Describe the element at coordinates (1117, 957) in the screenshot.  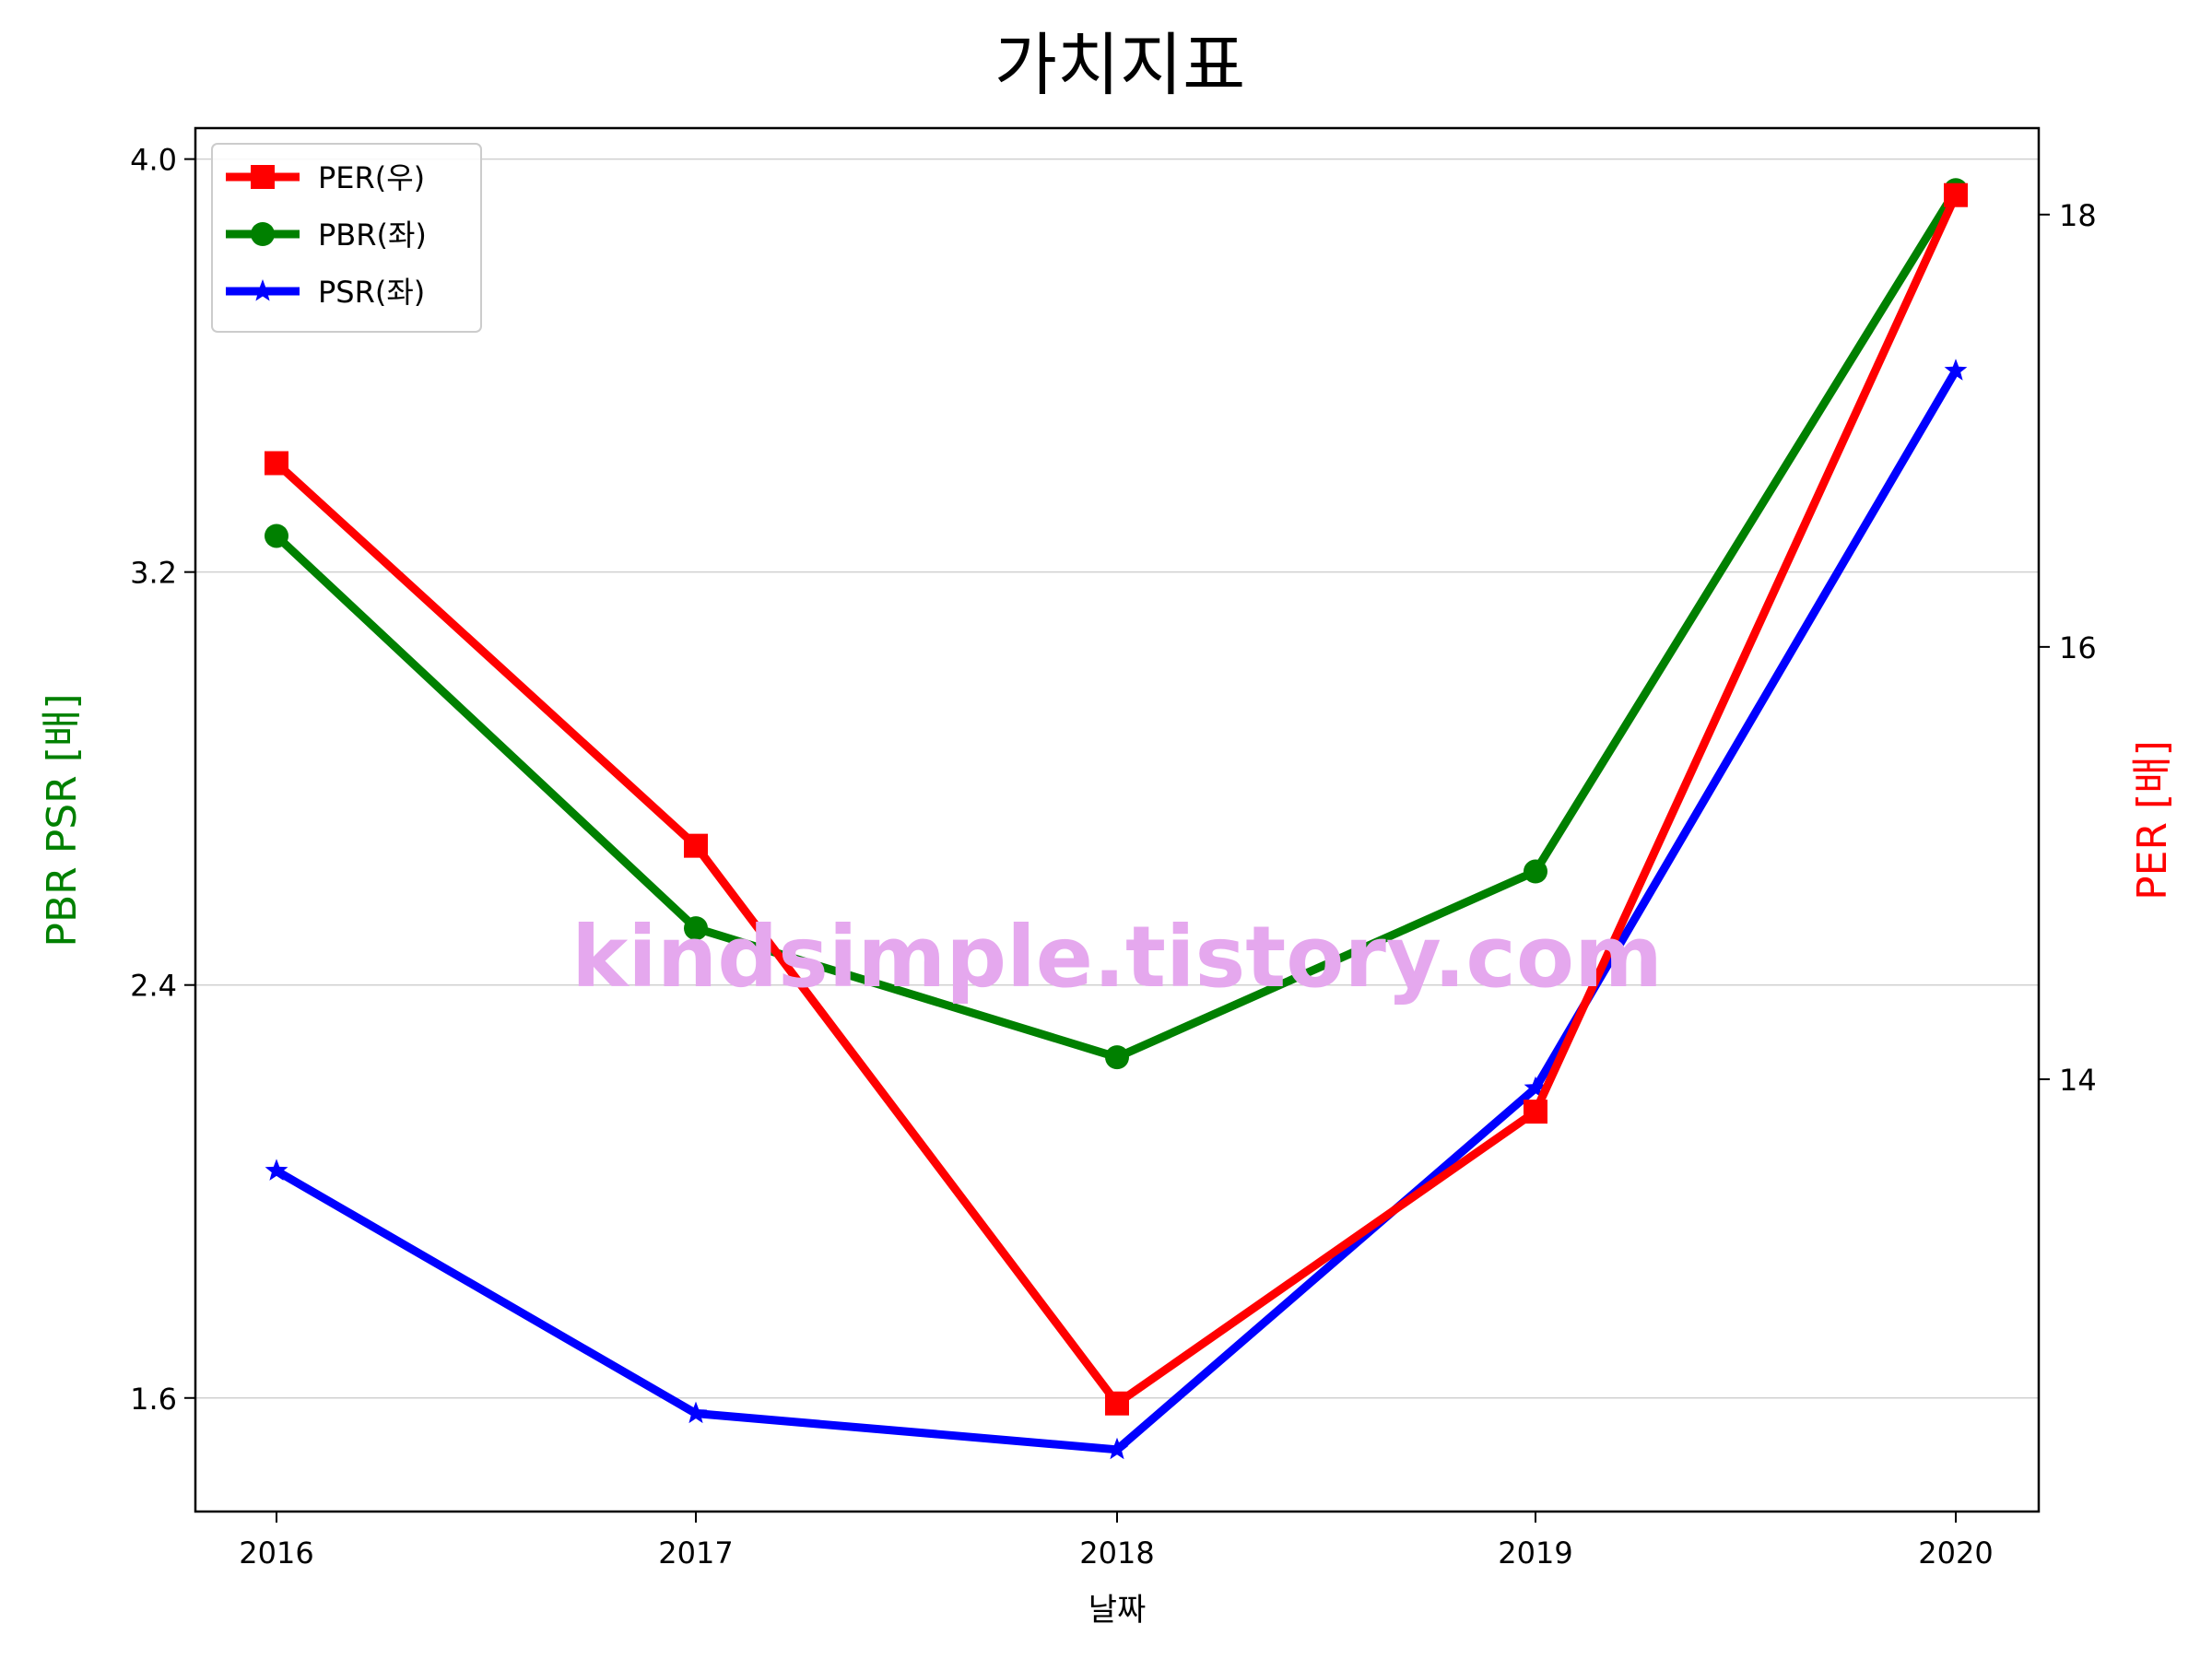
I see `watermark: kindsimple.tistory.com` at that location.